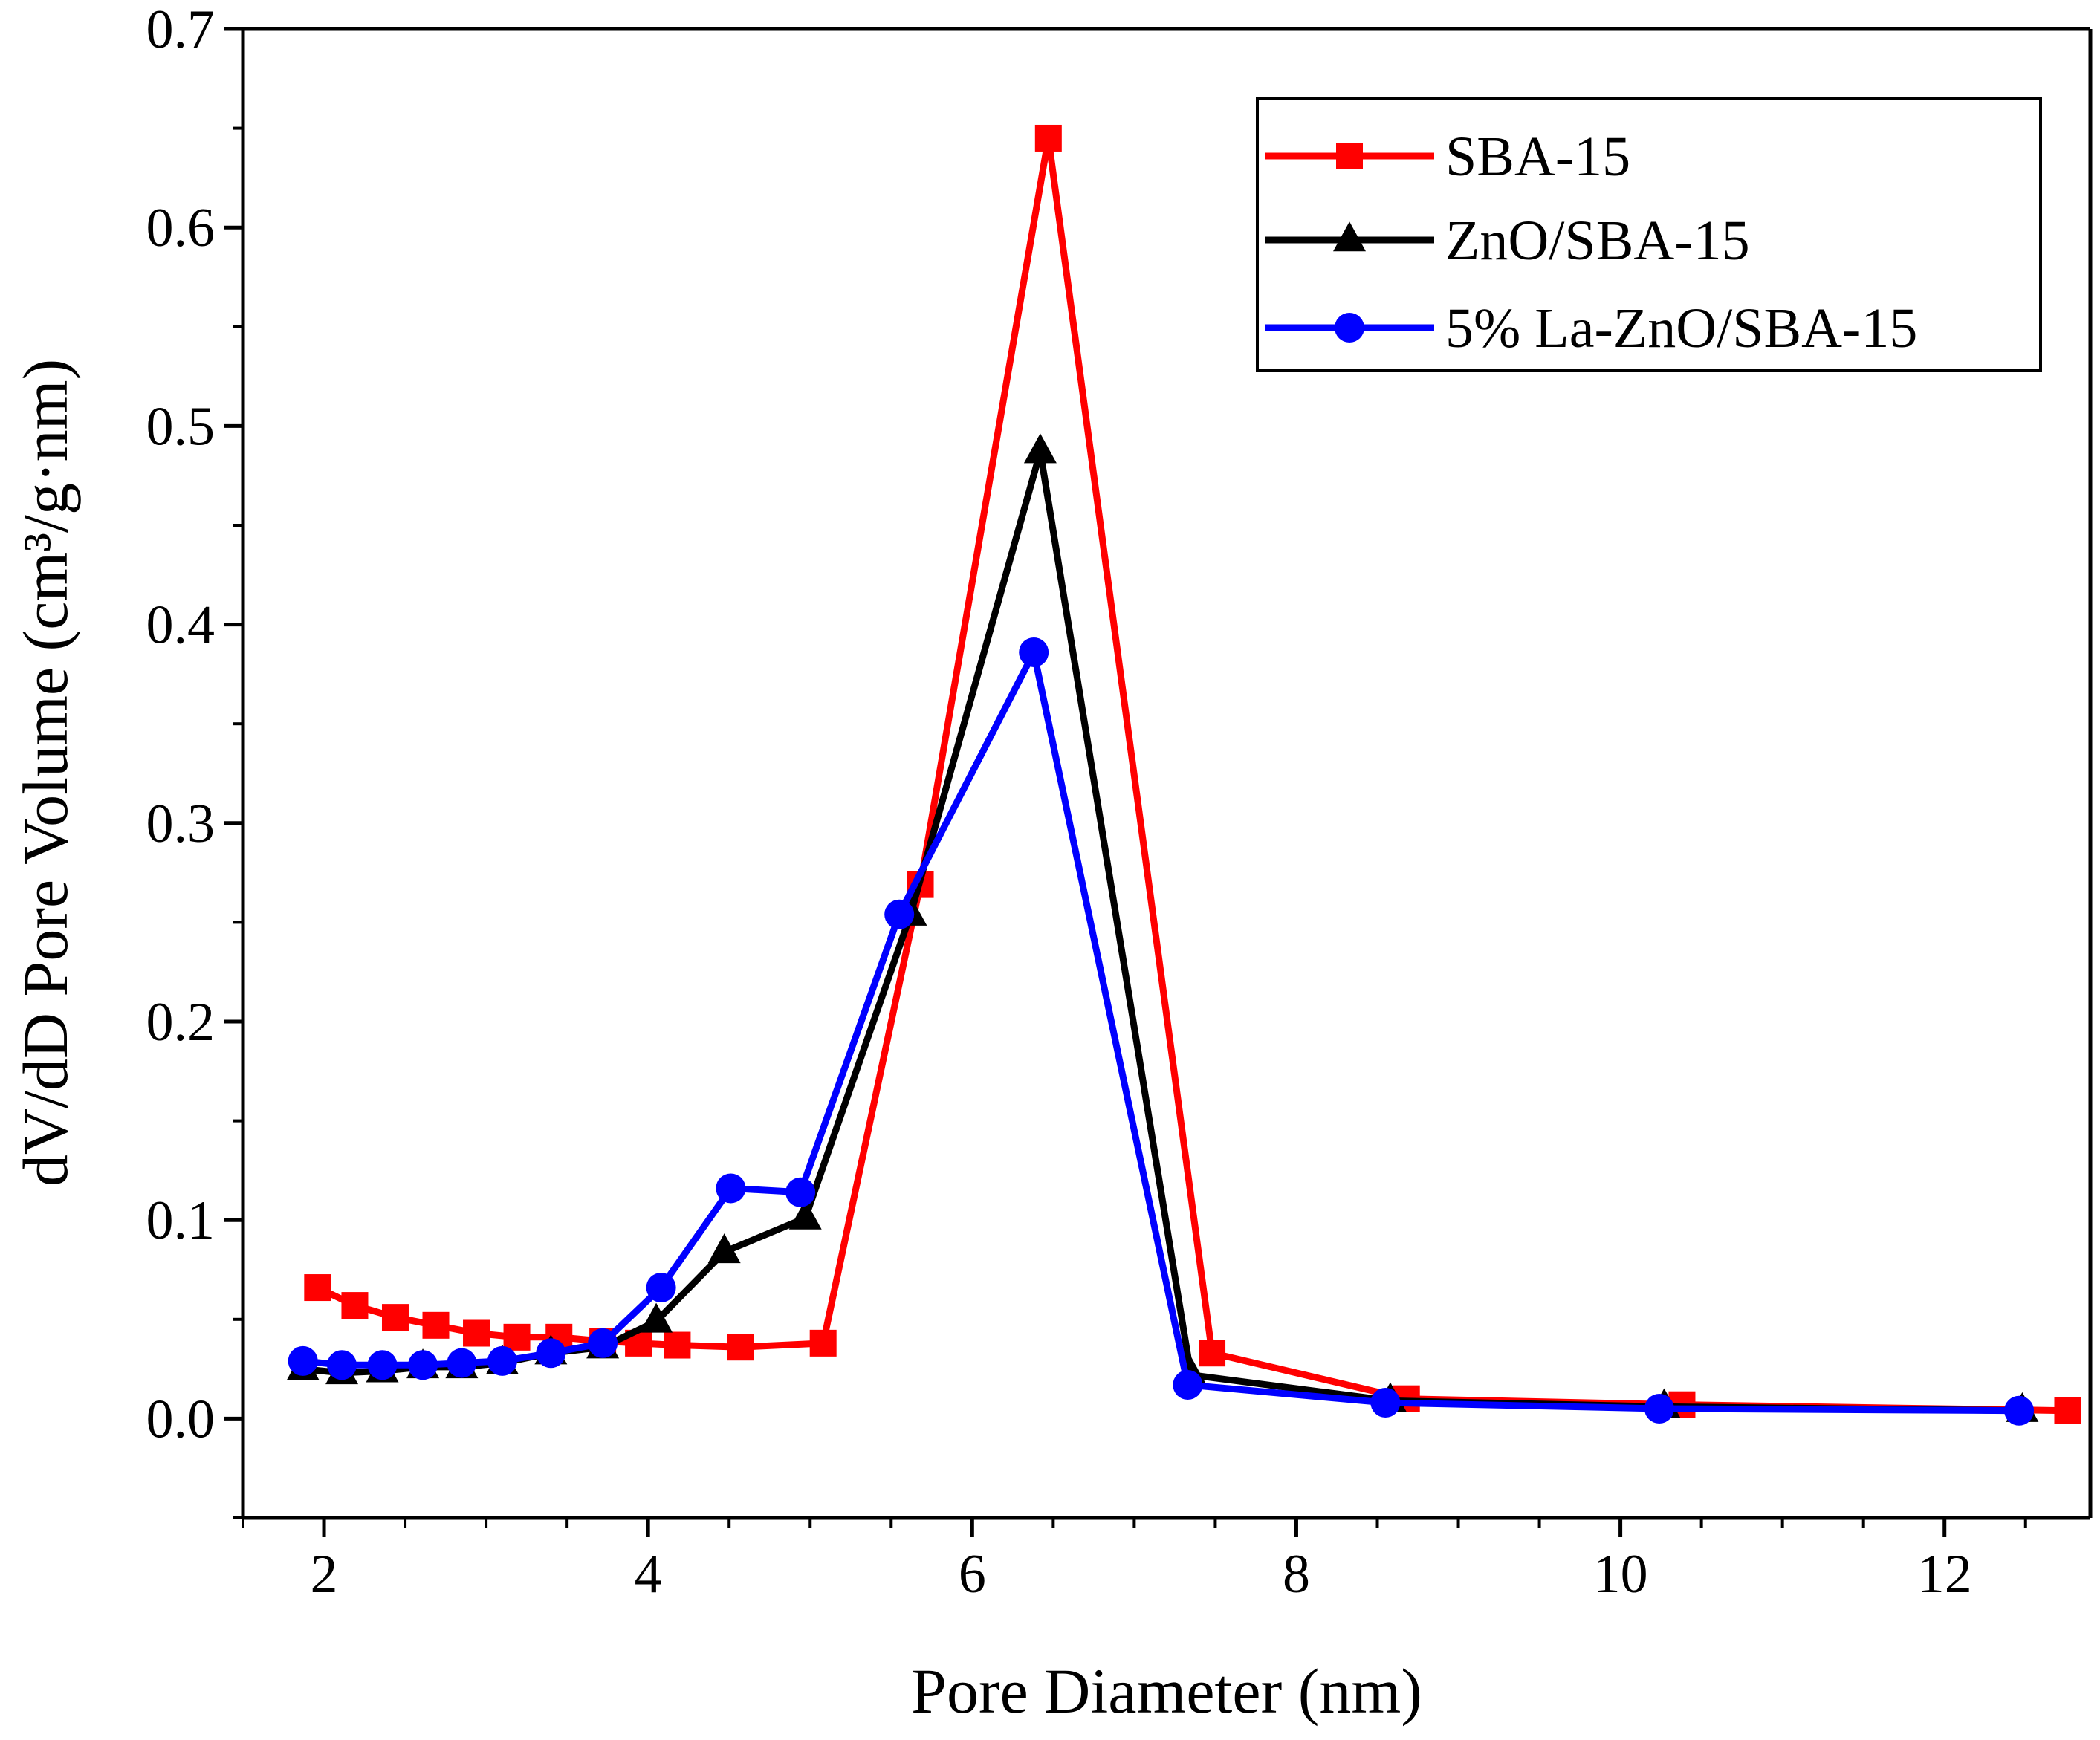 The image size is (2100, 1740). I want to click on x-tick-label: 6, so click(972, 1575).